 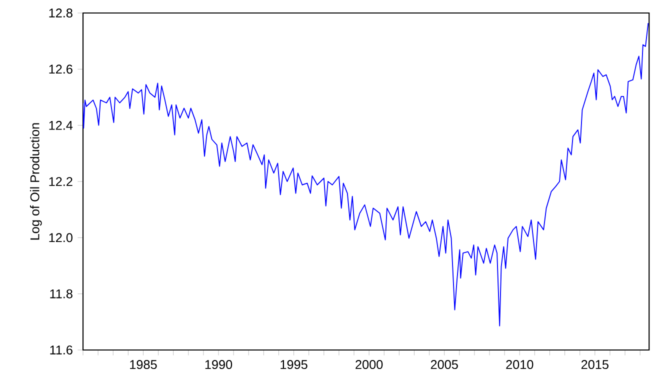 What do you see at coordinates (520, 365) in the screenshot?
I see `x-tick-label: 2010` at bounding box center [520, 365].